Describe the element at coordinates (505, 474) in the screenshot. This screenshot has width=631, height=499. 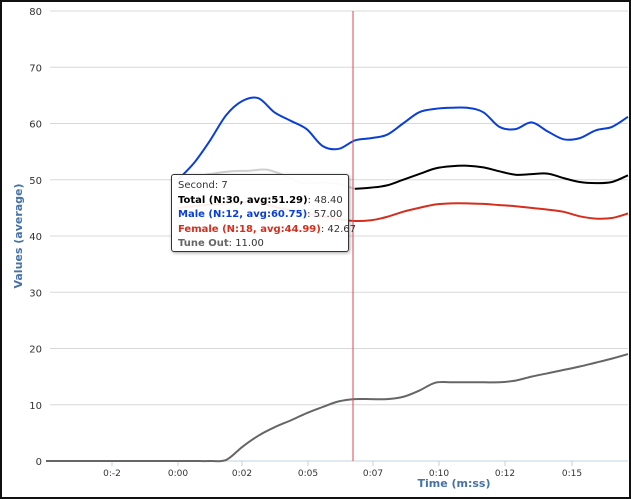
I see `x-tick-label: 0:12` at that location.